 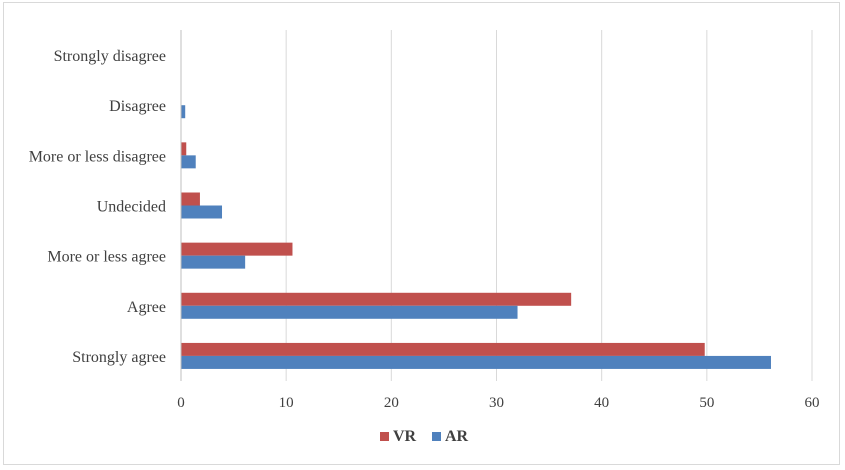 I want to click on bar-vr-undecided, so click(x=190, y=199).